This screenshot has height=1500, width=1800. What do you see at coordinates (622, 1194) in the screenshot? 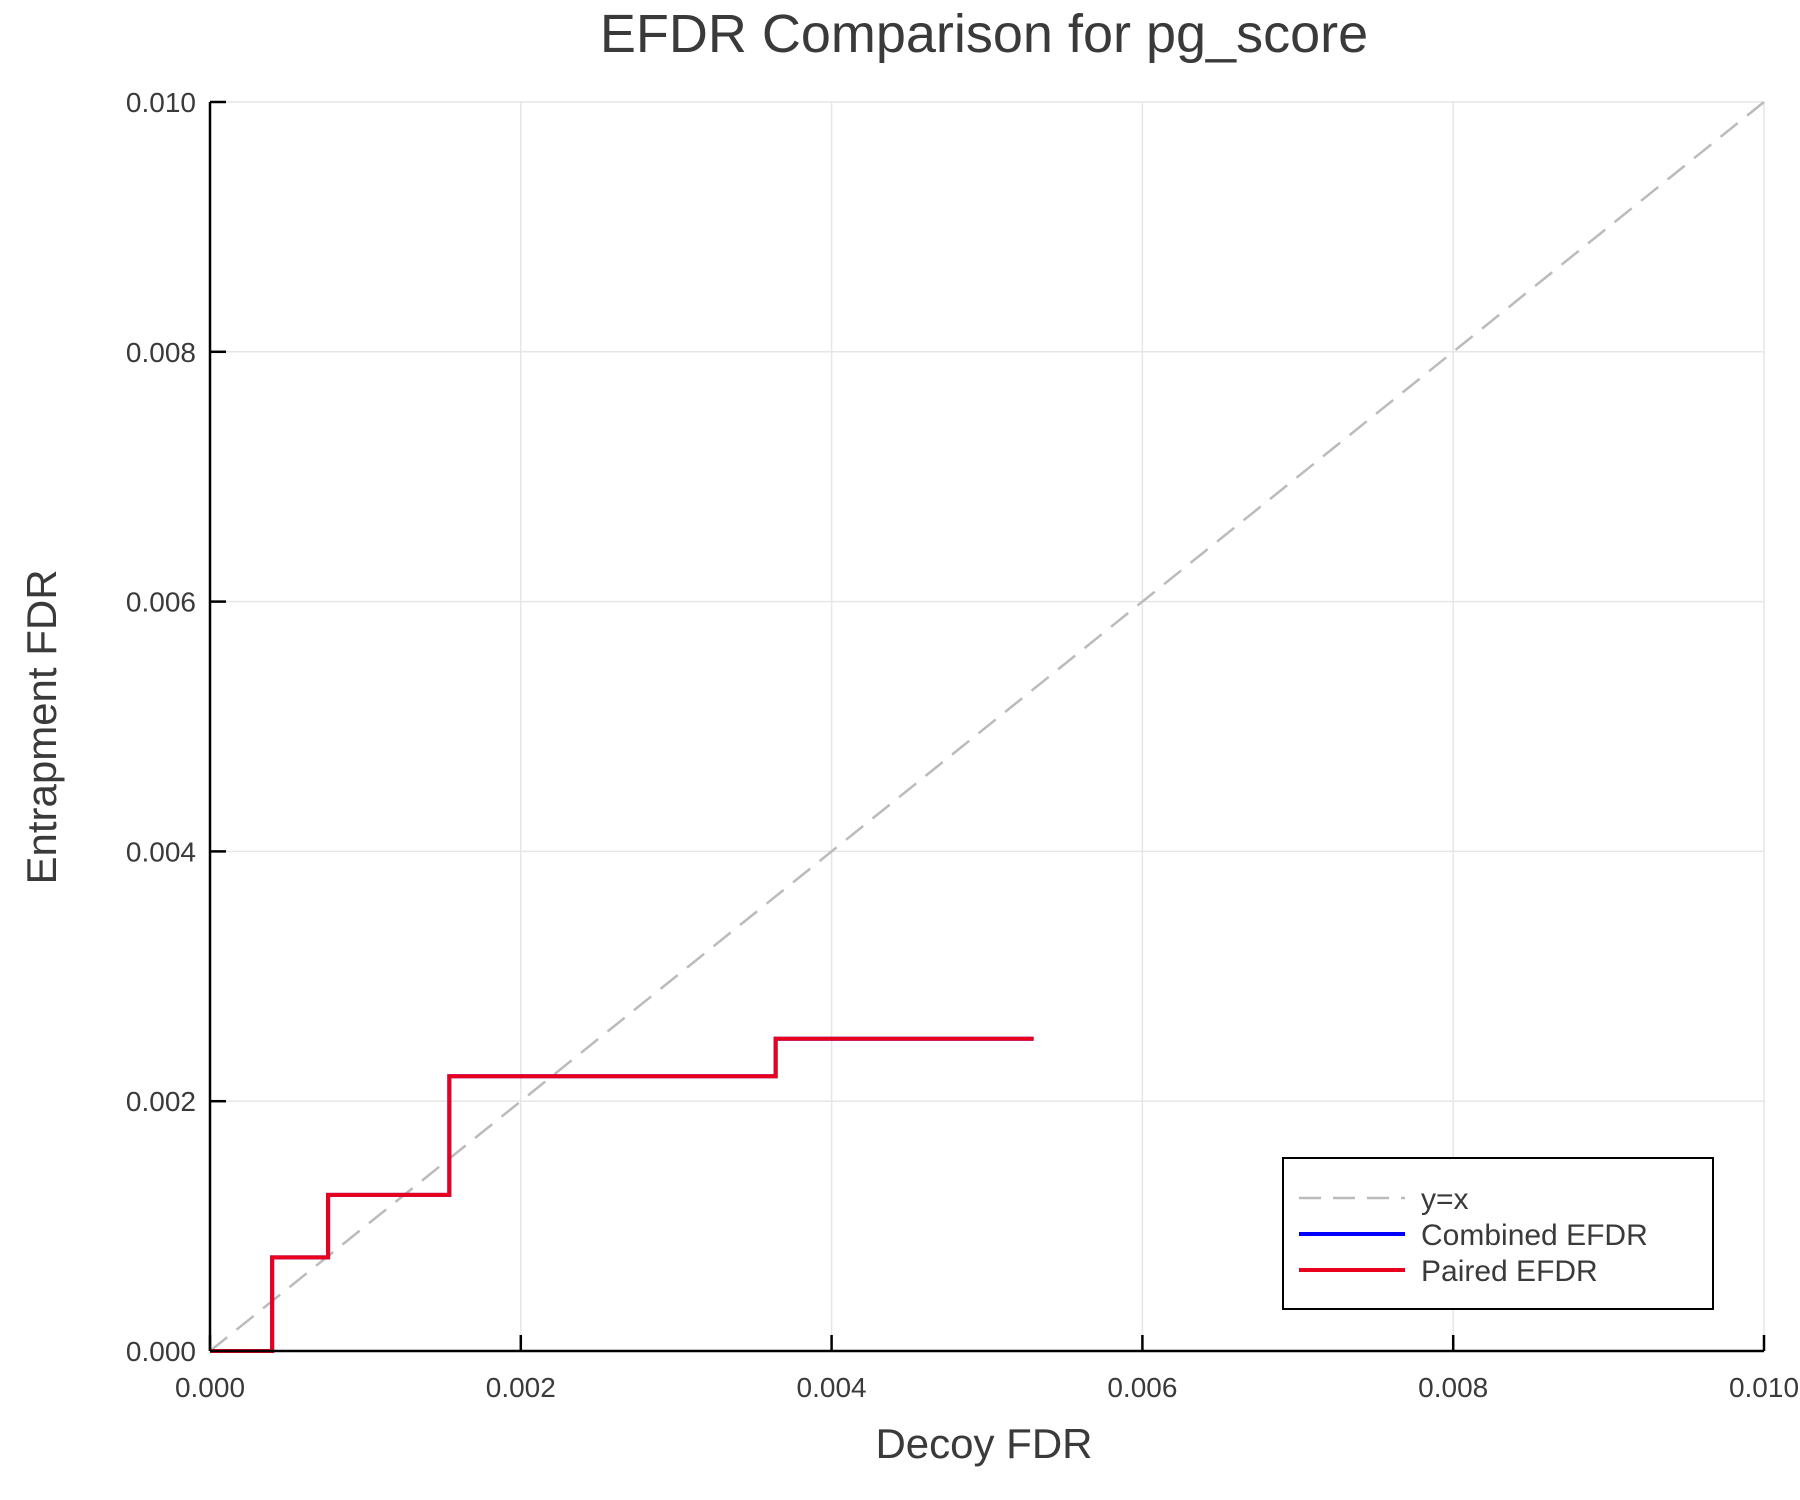
I see `series-paired-efdr` at bounding box center [622, 1194].